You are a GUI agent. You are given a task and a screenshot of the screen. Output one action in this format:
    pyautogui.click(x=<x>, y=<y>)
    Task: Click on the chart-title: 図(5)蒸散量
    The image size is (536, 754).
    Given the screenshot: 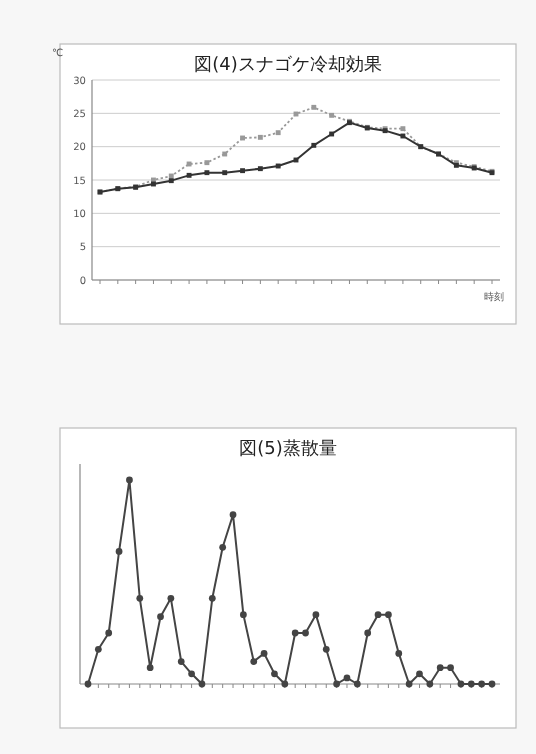 What is the action you would take?
    pyautogui.click(x=288, y=449)
    